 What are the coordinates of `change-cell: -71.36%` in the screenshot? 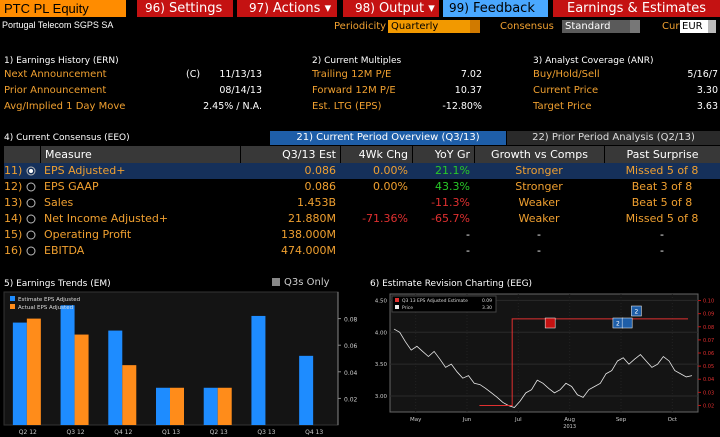 It's located at (385, 218).